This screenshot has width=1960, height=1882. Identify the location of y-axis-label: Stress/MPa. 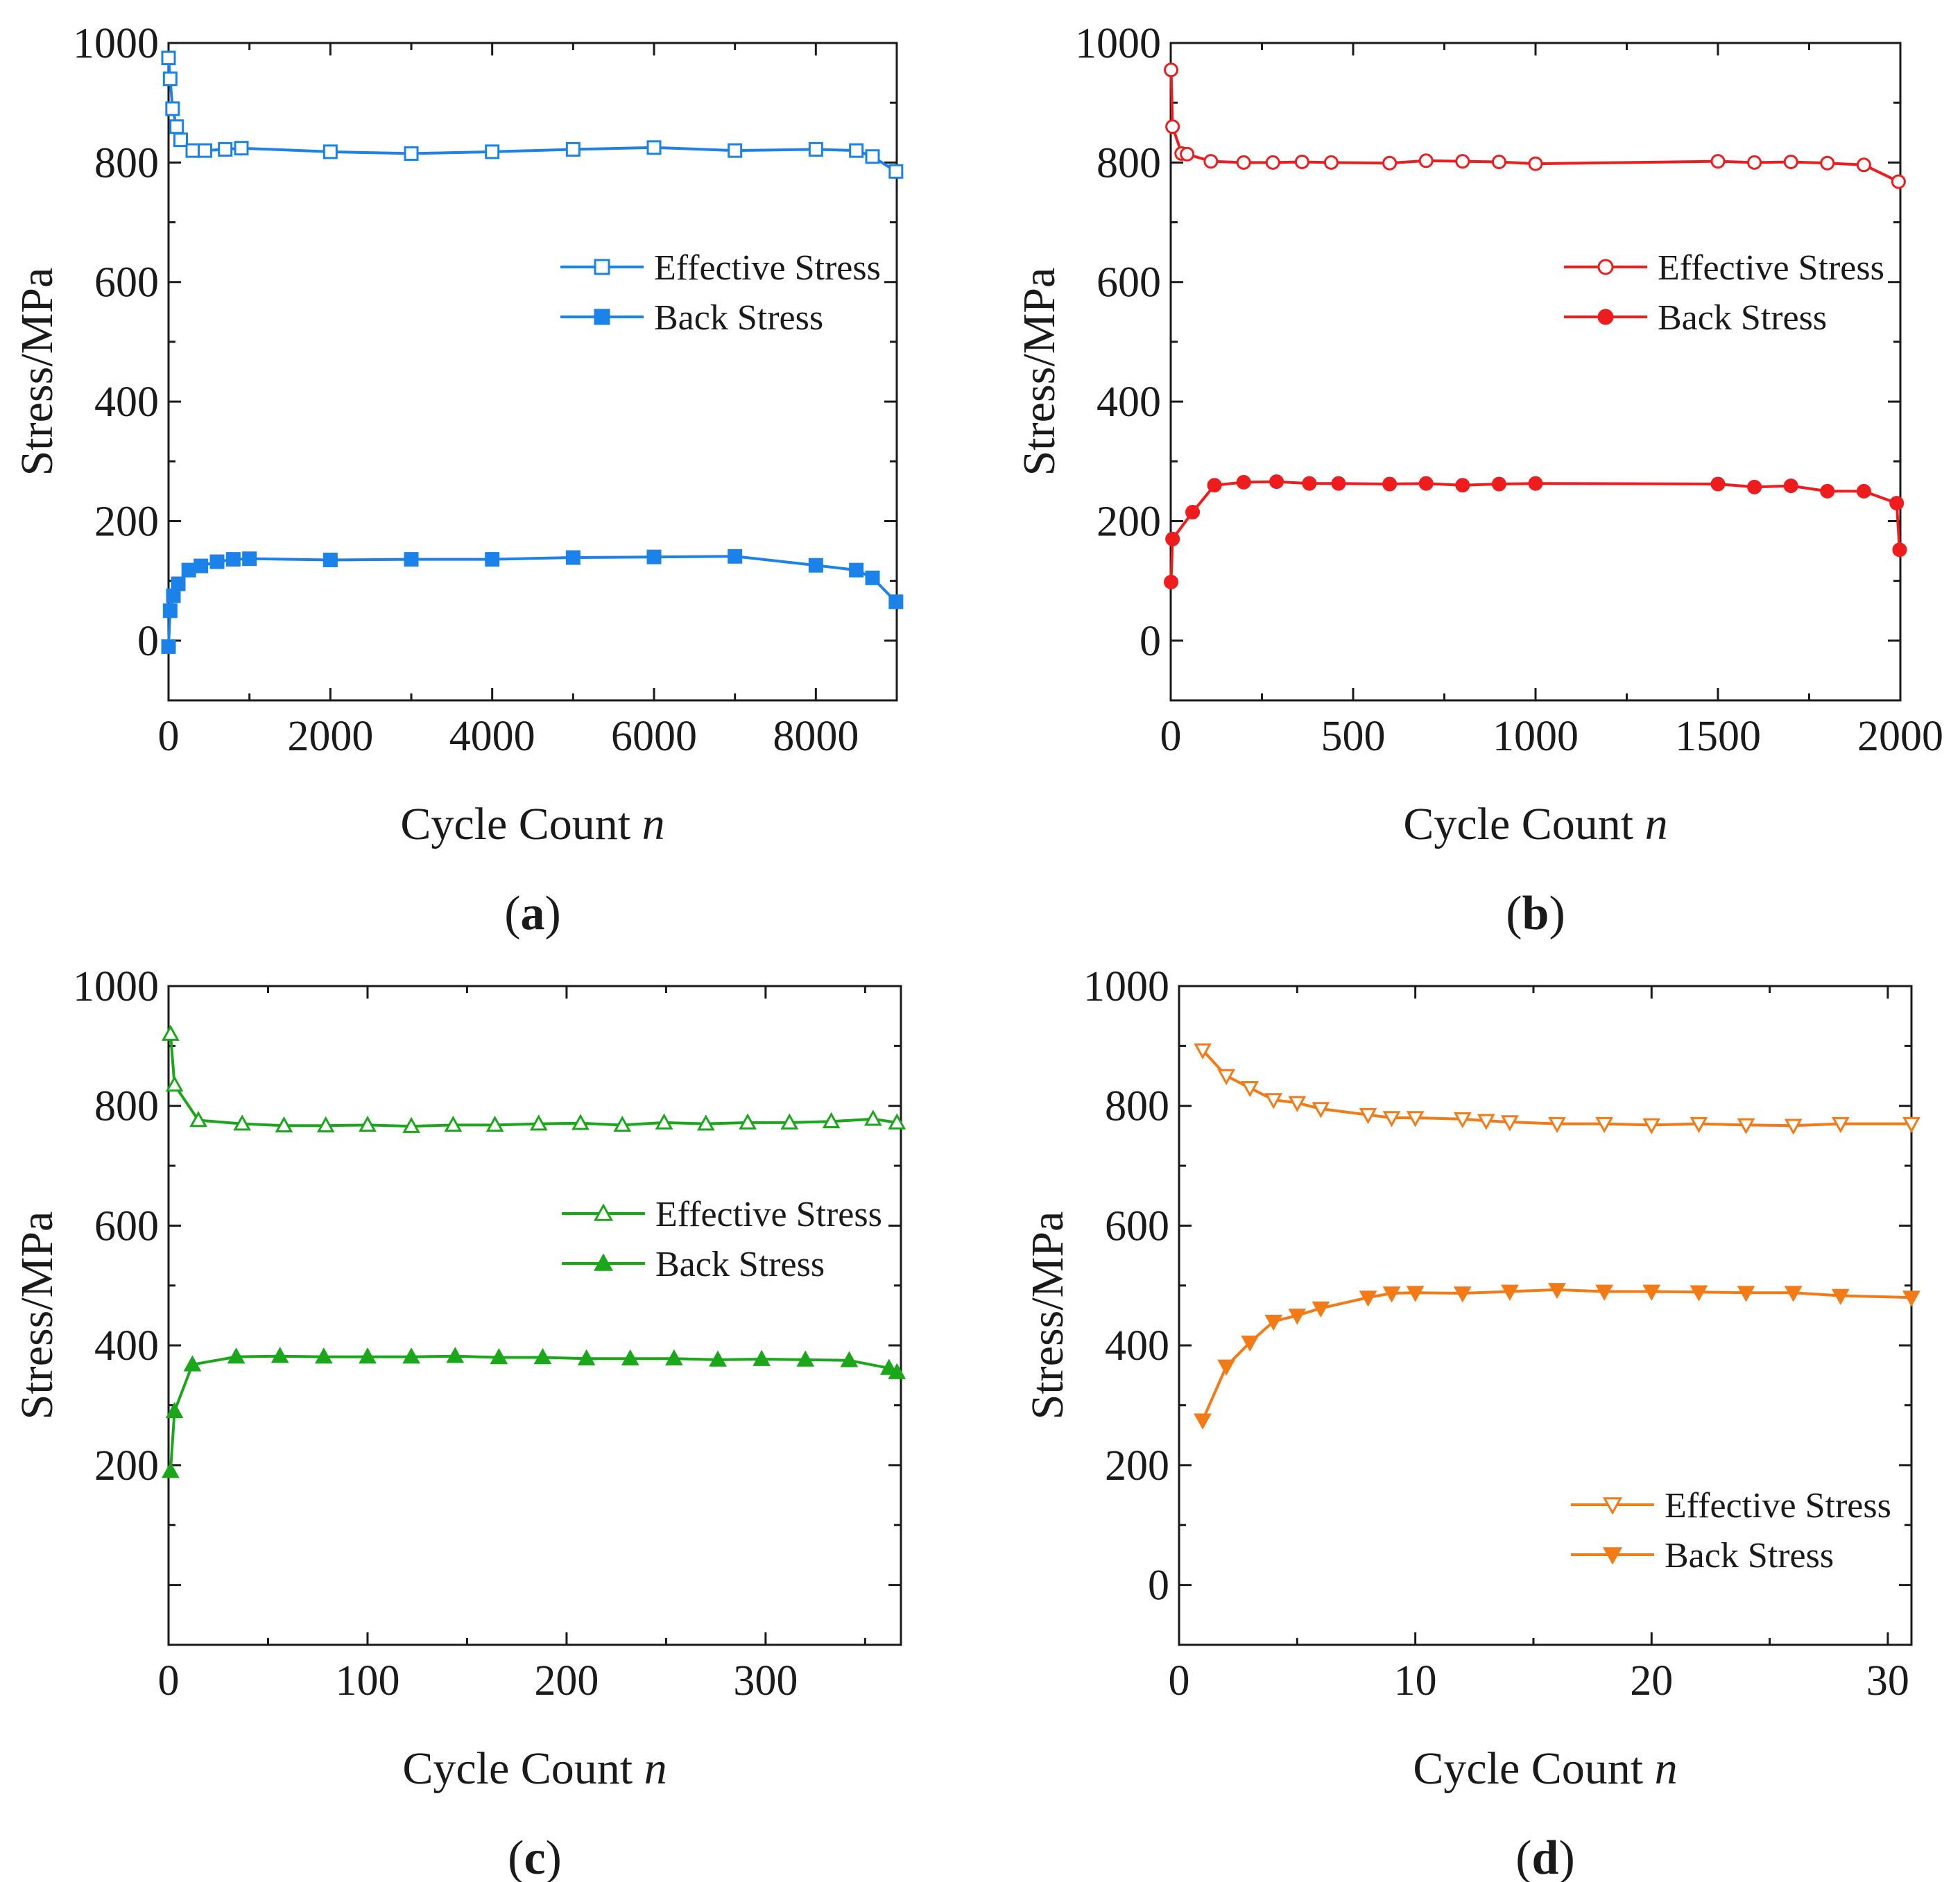
(37, 372).